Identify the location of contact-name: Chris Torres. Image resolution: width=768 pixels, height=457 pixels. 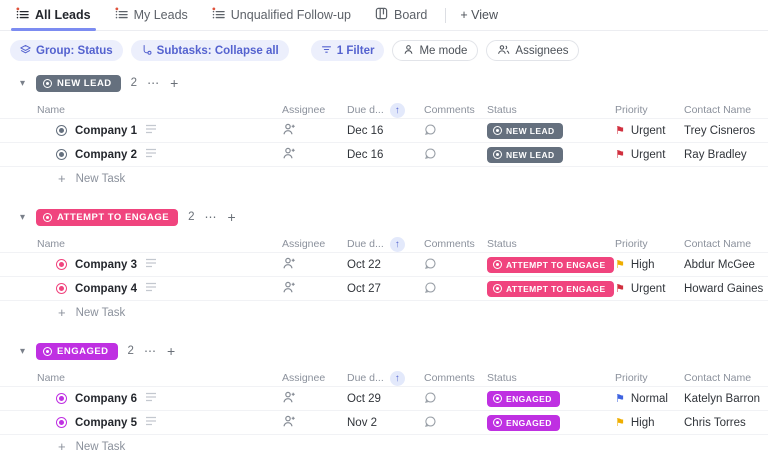
(715, 422).